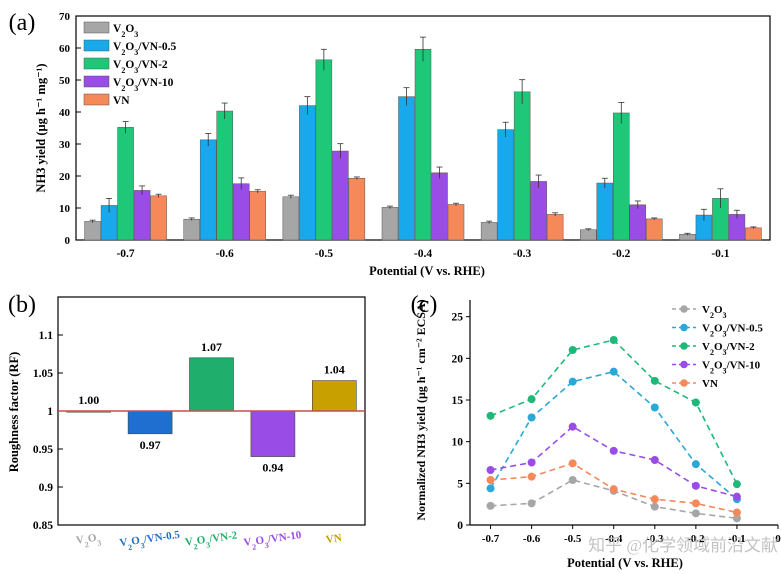 The width and height of the screenshot is (782, 574). I want to click on legend-label-a: VN, so click(121, 101).